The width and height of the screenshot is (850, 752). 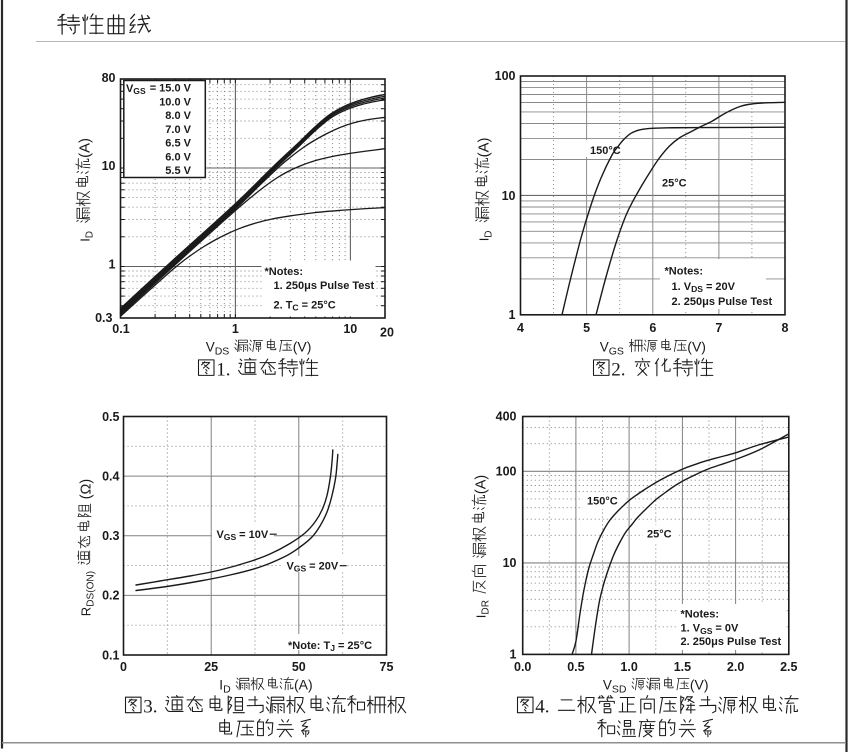 I want to click on svg-text: 4, so click(x=520, y=328).